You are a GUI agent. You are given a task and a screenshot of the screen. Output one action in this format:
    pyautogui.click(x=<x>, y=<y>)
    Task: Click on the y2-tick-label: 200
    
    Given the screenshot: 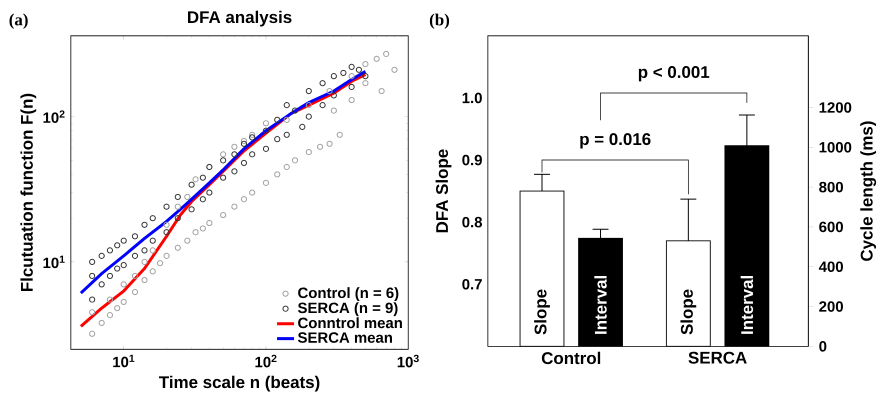 What is the action you would take?
    pyautogui.click(x=831, y=306)
    